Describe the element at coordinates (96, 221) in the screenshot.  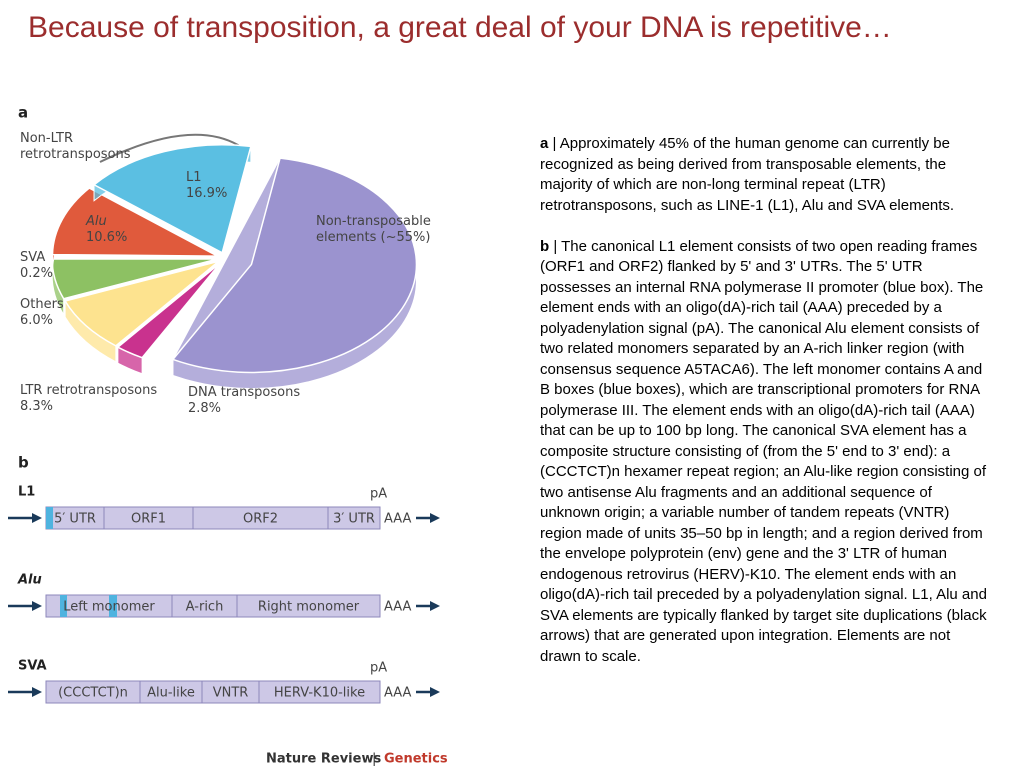
I see `slice-label: Alu` at that location.